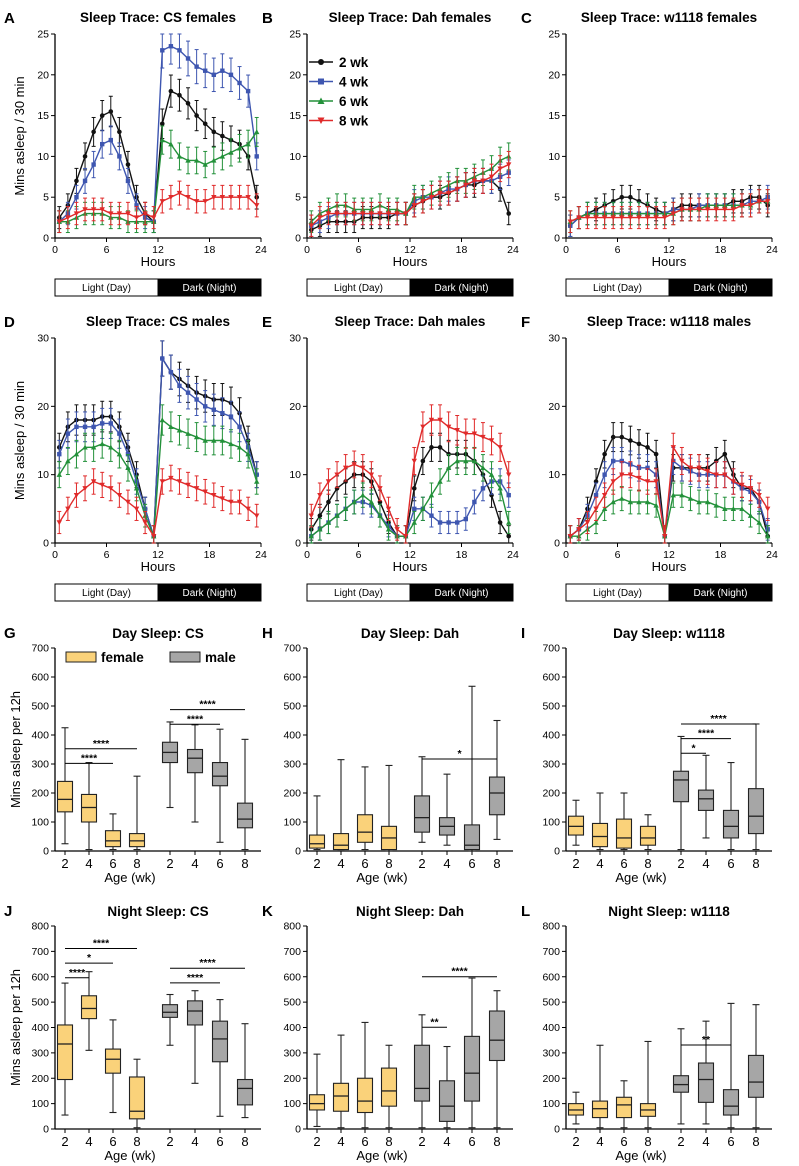  Describe the element at coordinates (718, 719) in the screenshot. I see `significance-label: ****` at that location.